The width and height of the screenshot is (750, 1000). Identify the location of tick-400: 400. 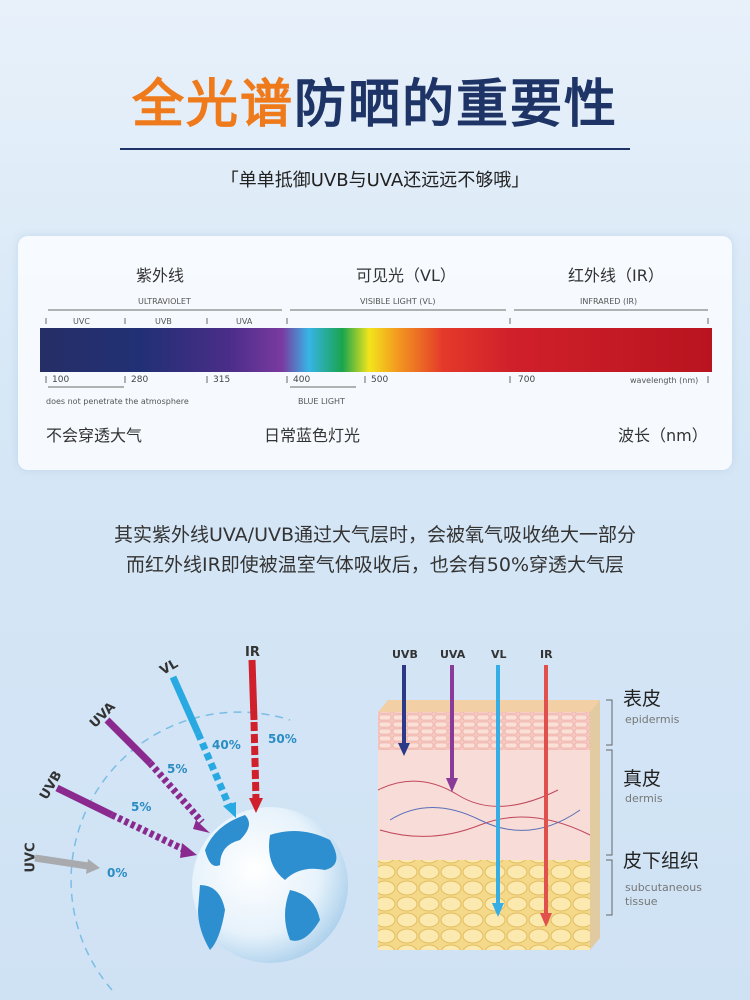
(302, 380).